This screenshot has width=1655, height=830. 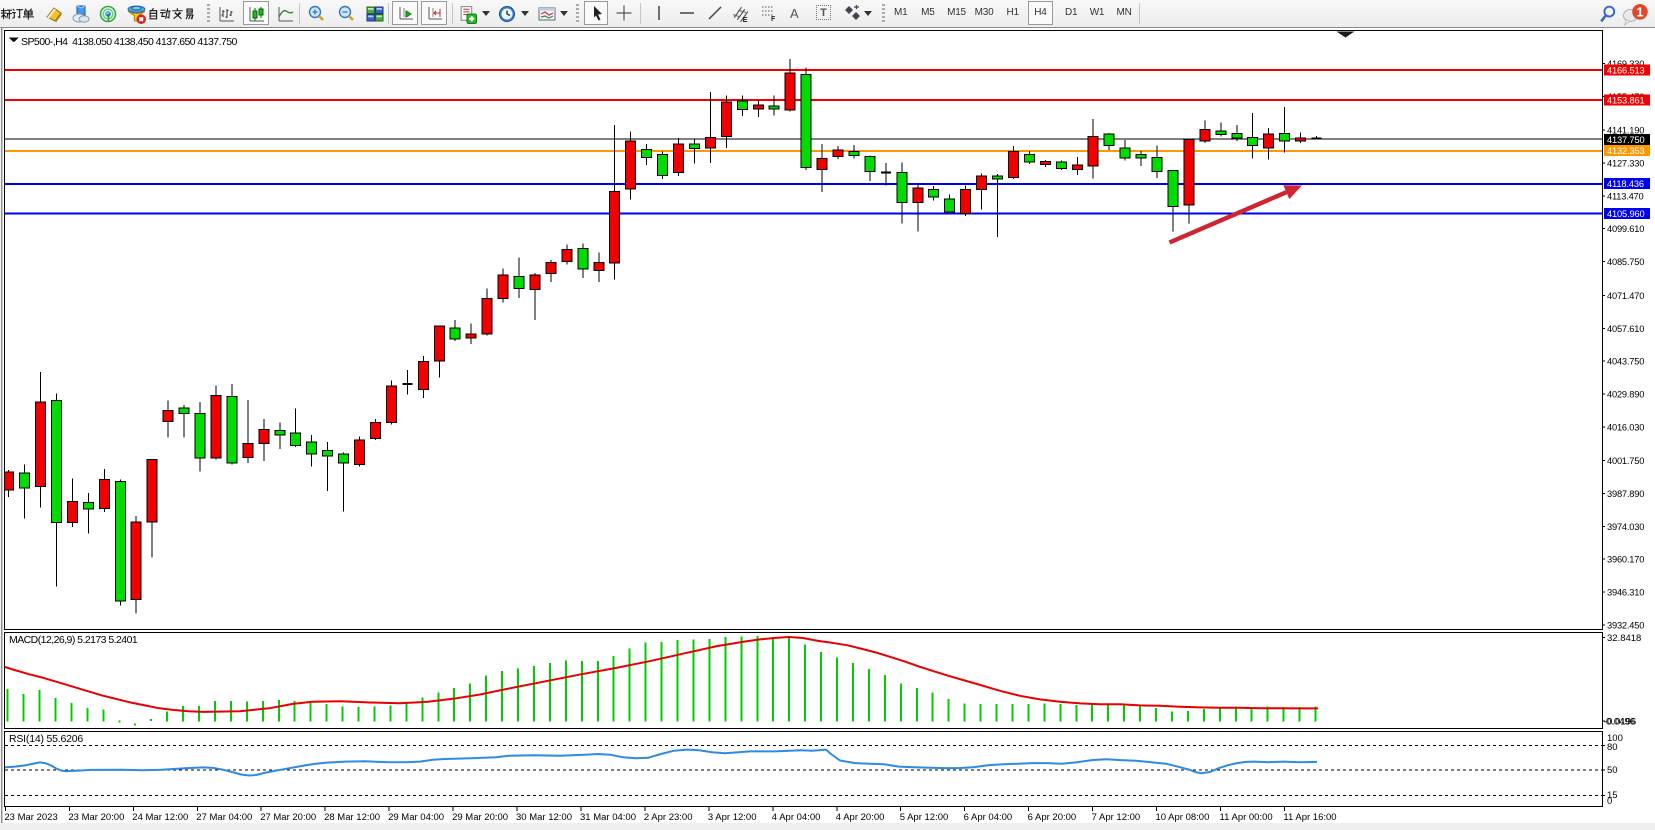 What do you see at coordinates (1625, 362) in the screenshot?
I see `svg-text: 4043.750` at bounding box center [1625, 362].